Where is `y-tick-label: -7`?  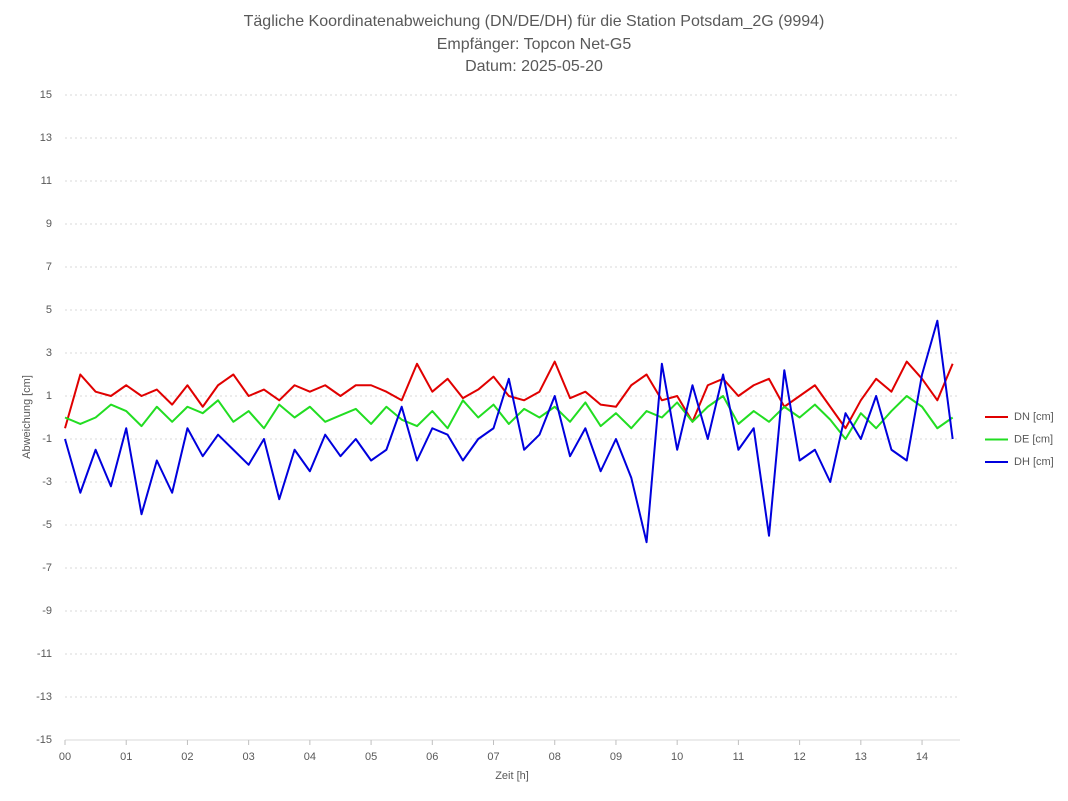 y-tick-label: -7 is located at coordinates (47, 568).